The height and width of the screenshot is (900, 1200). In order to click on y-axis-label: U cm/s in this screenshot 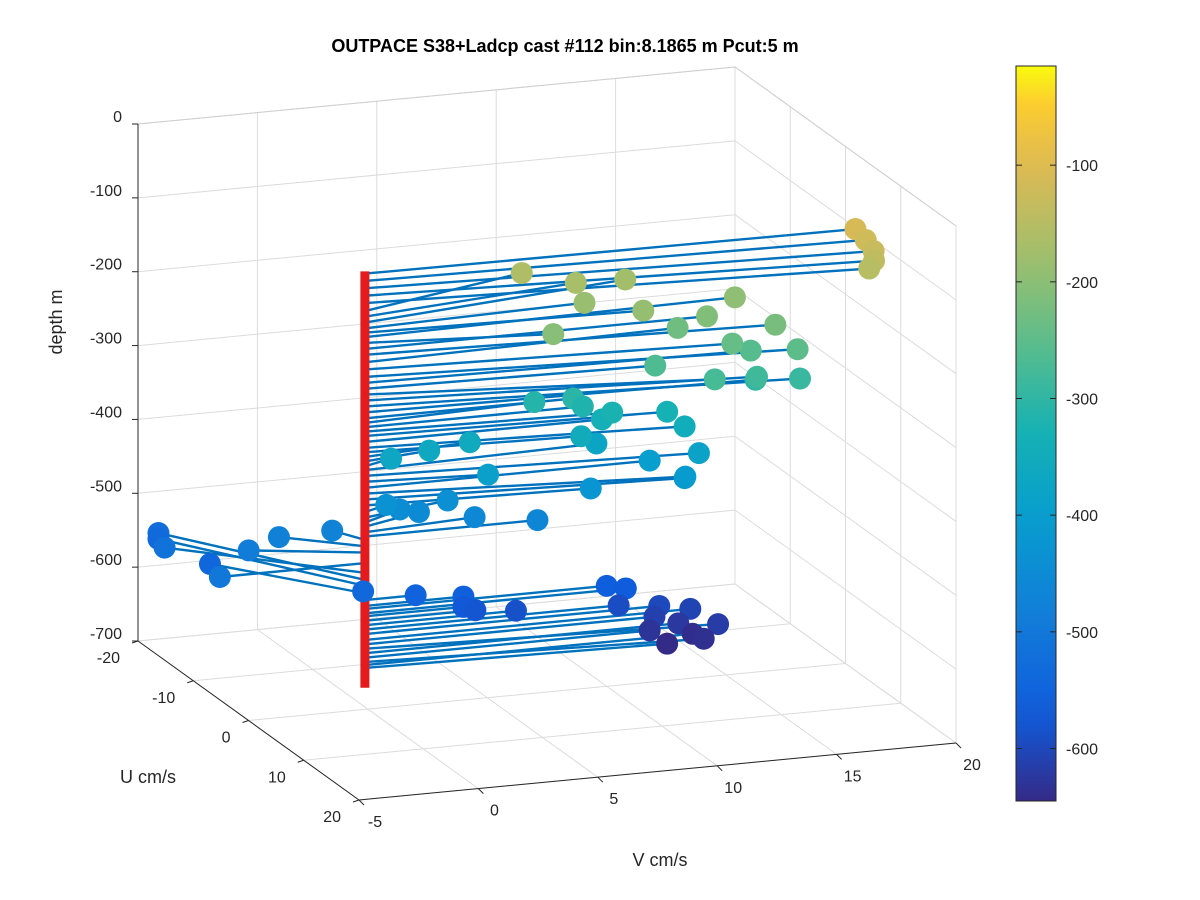, I will do `click(148, 777)`.